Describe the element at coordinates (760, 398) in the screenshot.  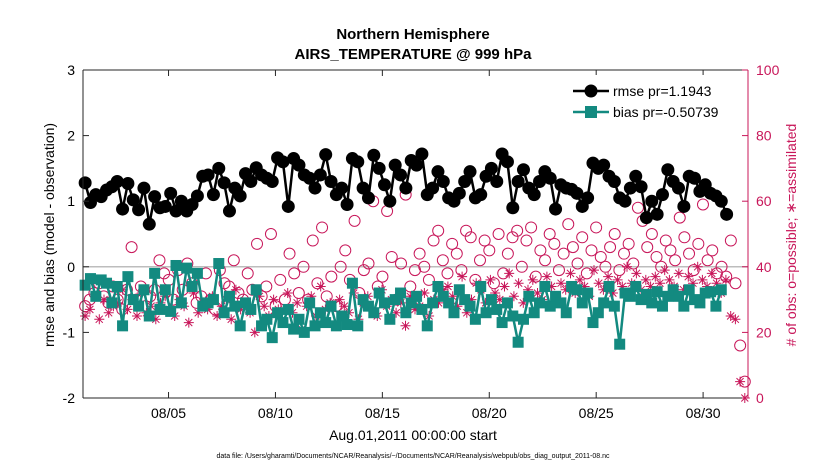
I see `y2-tick-label: 0` at that location.